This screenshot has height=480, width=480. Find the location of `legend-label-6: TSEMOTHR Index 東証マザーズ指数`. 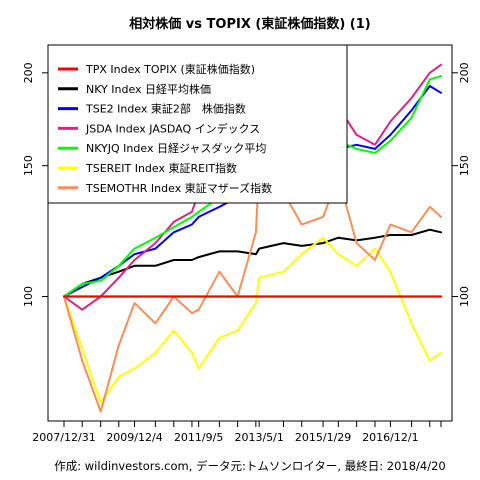

legend-label-6: TSEMOTHR Index 東証マザーズ指数 is located at coordinates (178, 188).